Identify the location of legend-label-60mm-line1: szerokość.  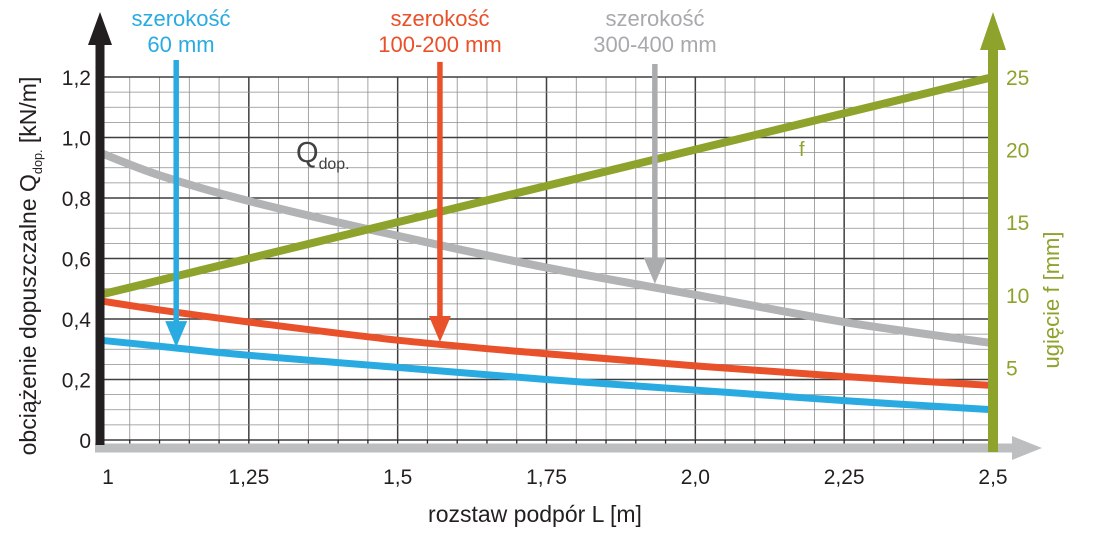
(181, 18).